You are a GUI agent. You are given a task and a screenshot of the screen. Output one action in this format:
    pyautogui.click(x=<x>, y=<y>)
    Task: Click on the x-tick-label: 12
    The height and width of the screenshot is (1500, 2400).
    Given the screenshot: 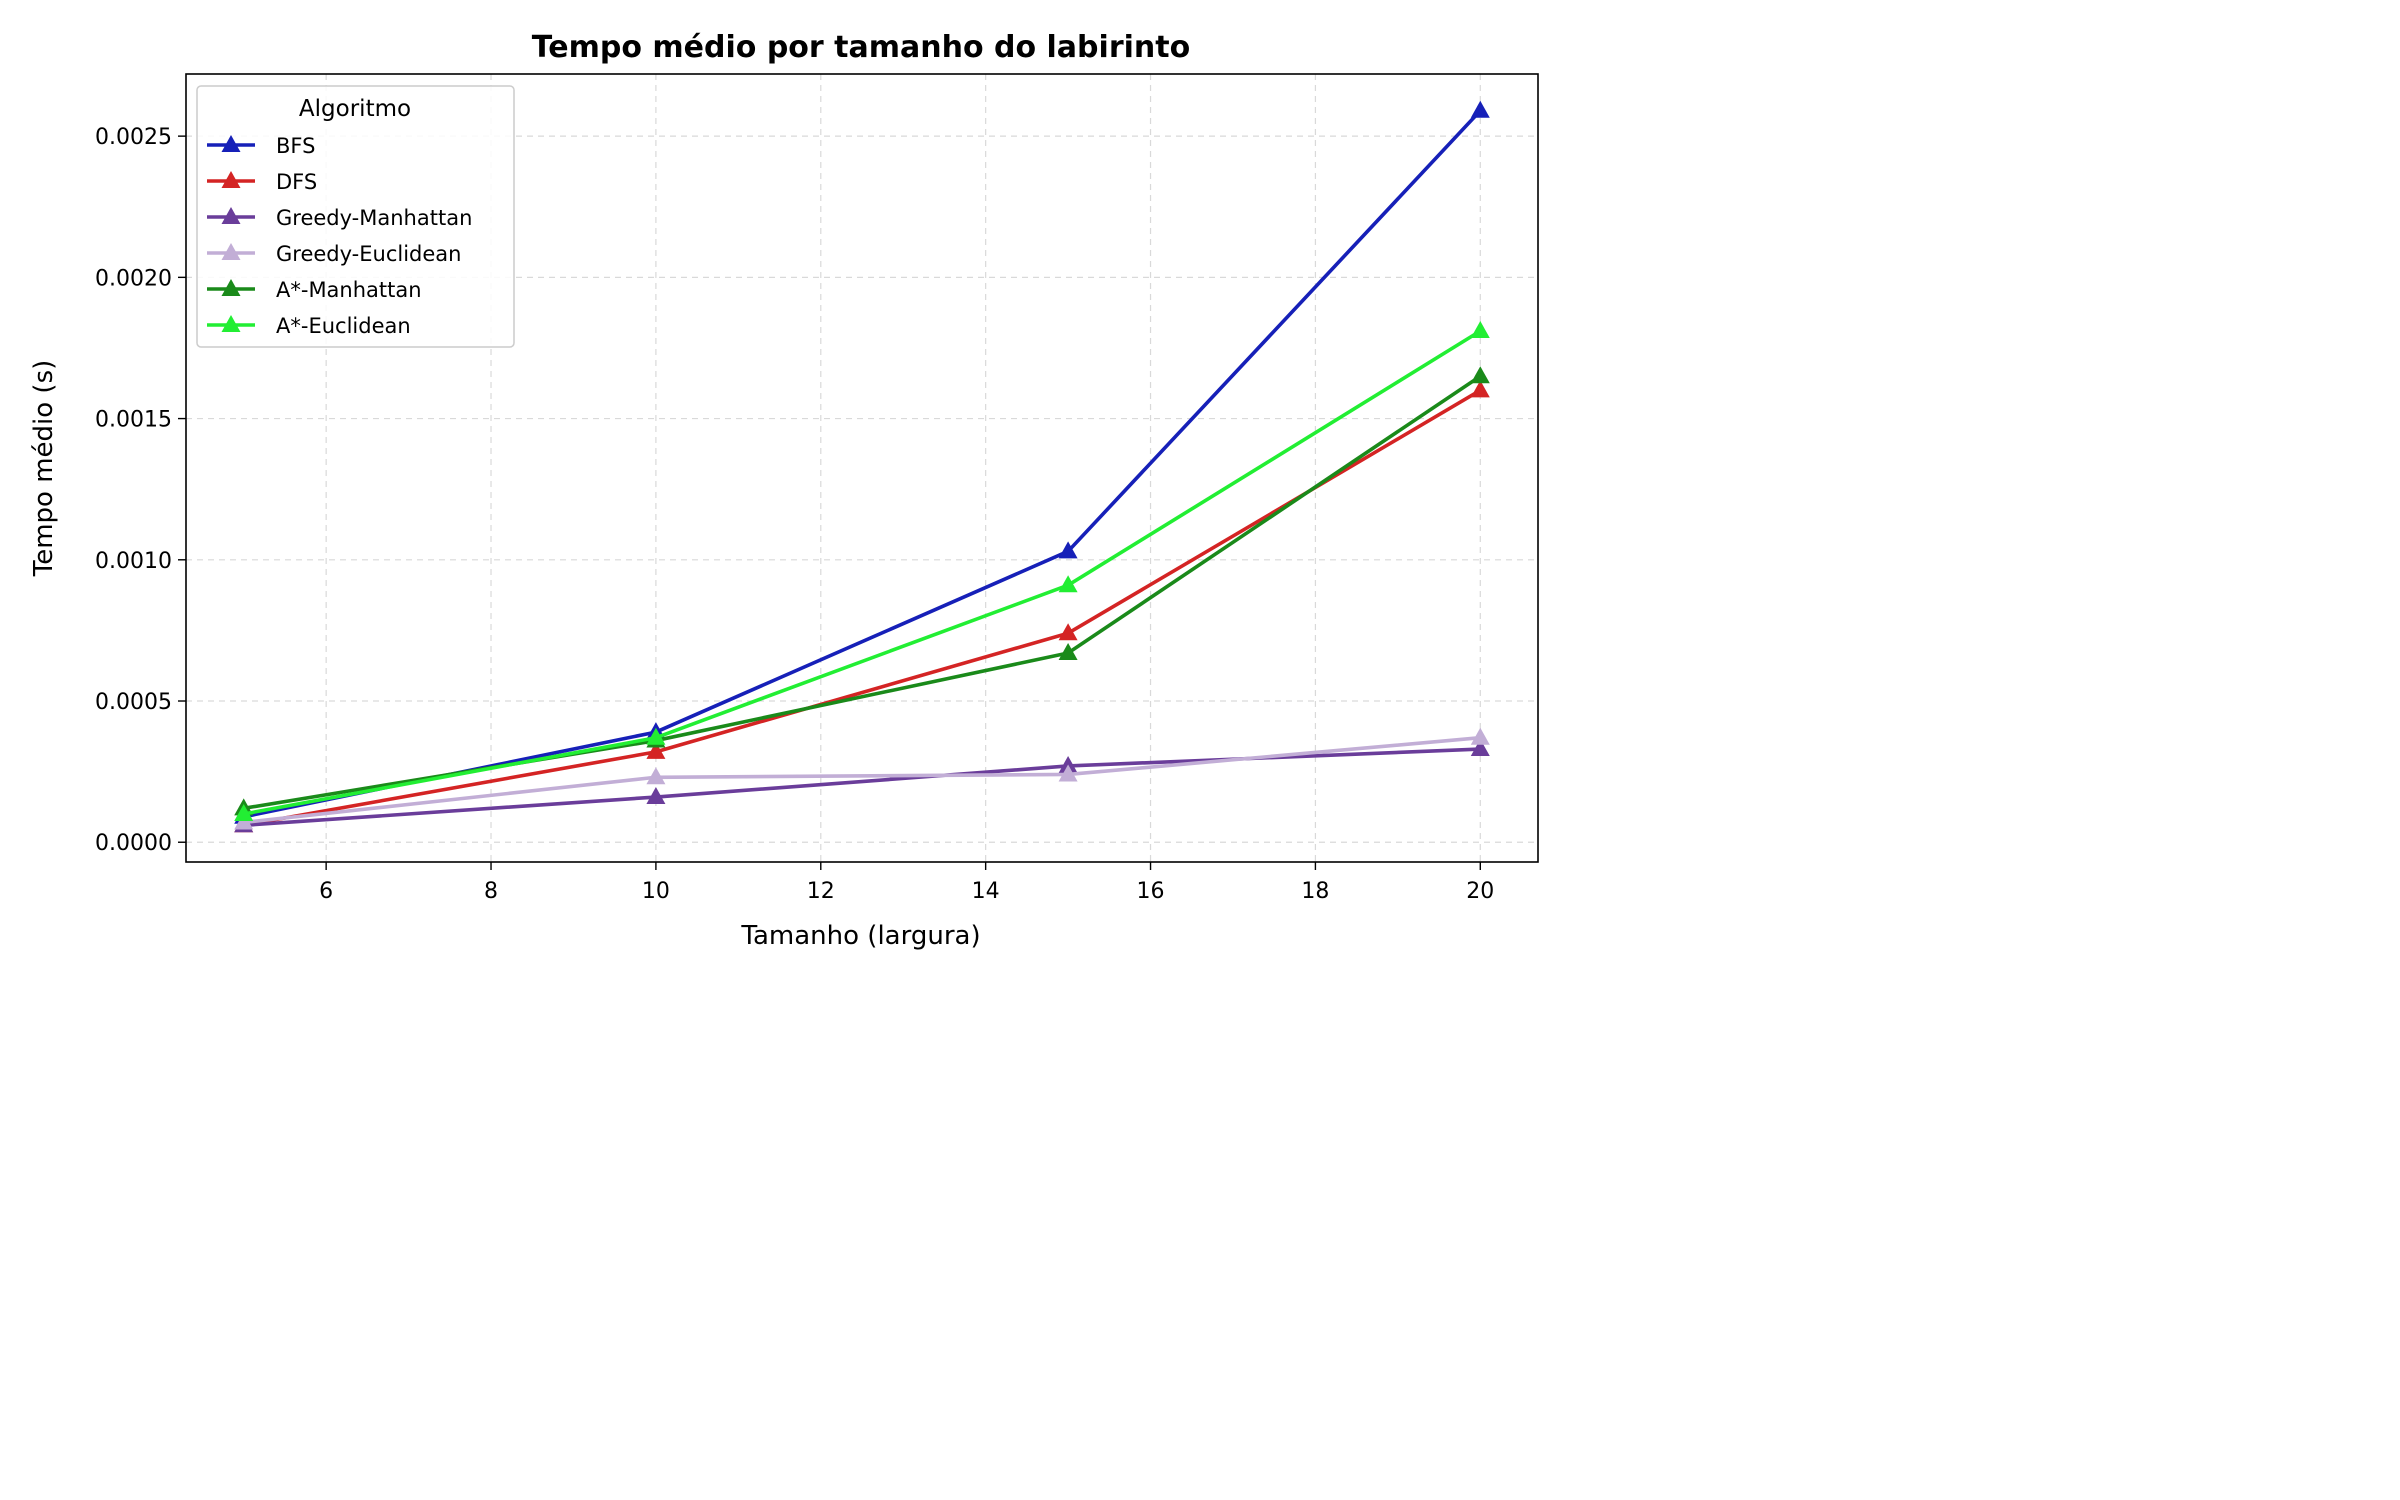 What is the action you would take?
    pyautogui.click(x=821, y=891)
    